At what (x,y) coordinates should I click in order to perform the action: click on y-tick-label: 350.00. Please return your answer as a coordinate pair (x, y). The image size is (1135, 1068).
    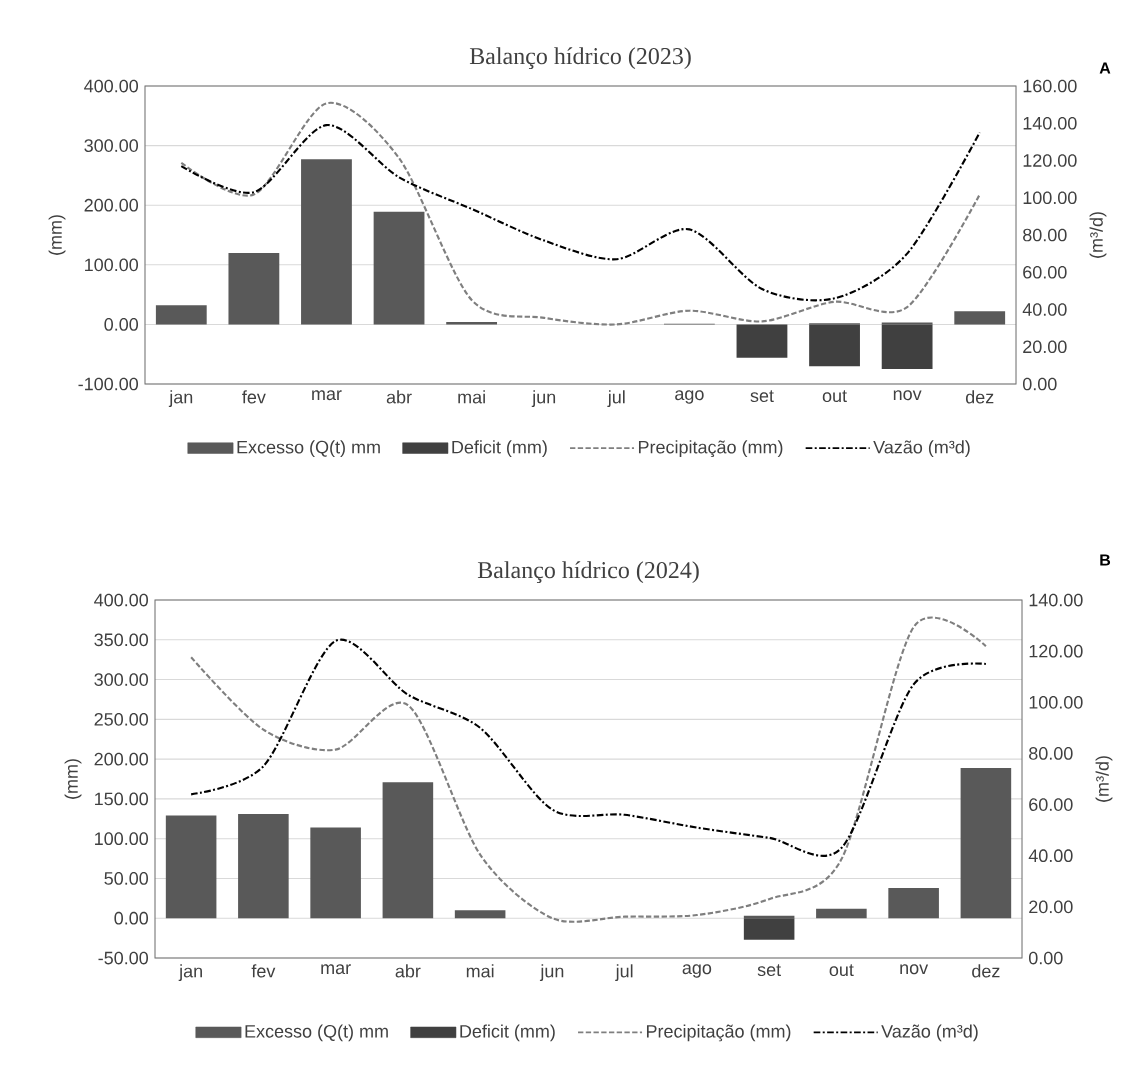
    Looking at the image, I should click on (121, 640).